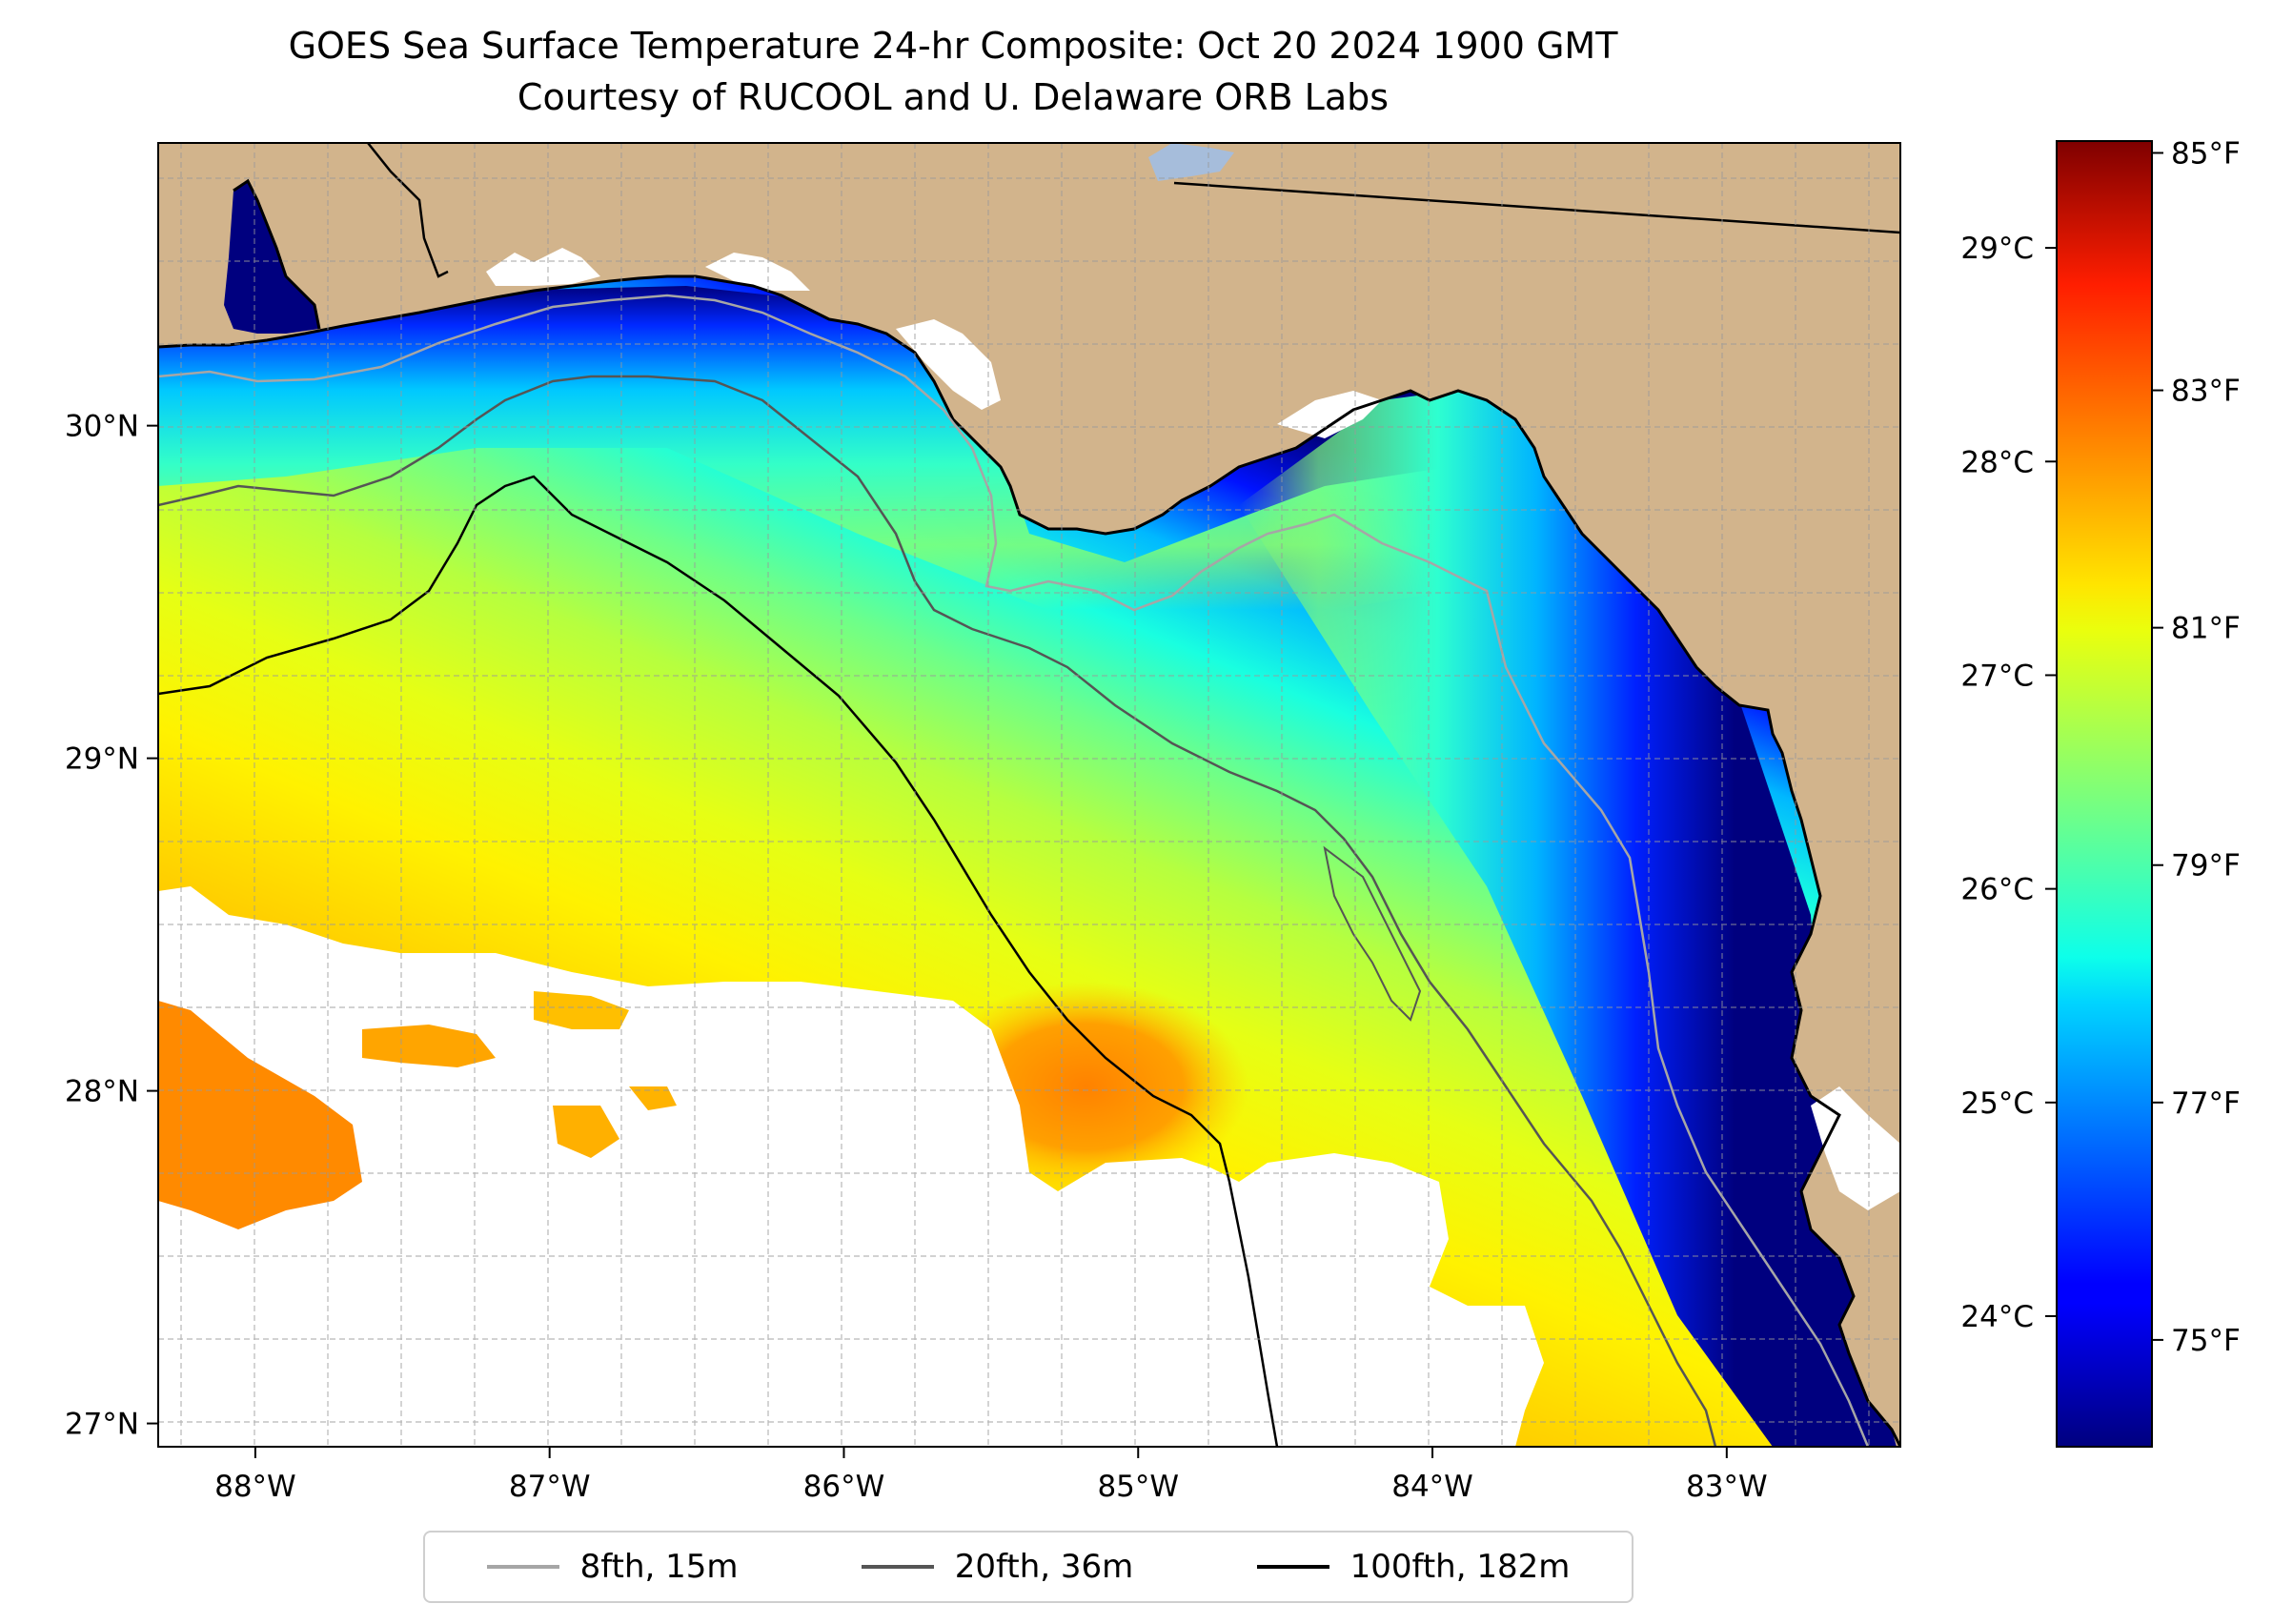  What do you see at coordinates (2206, 1341) in the screenshot?
I see `colorbar-f-label: 75°F` at bounding box center [2206, 1341].